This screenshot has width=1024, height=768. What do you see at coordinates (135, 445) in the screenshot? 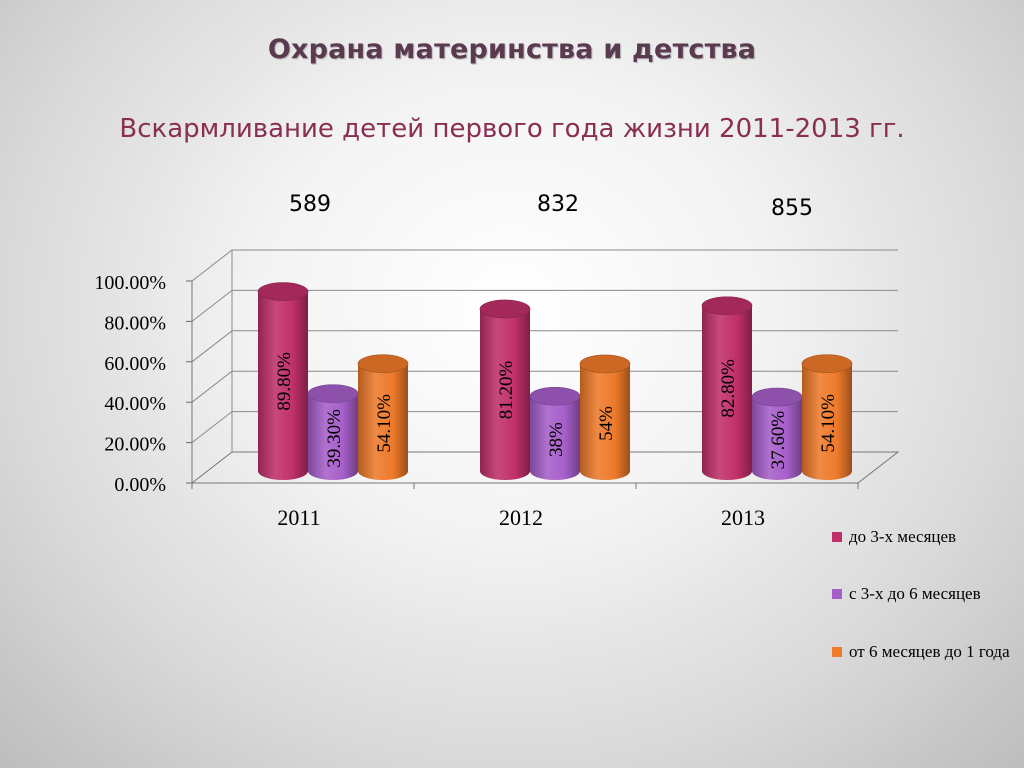
I see `y-tick-label: 20.00%` at bounding box center [135, 445].